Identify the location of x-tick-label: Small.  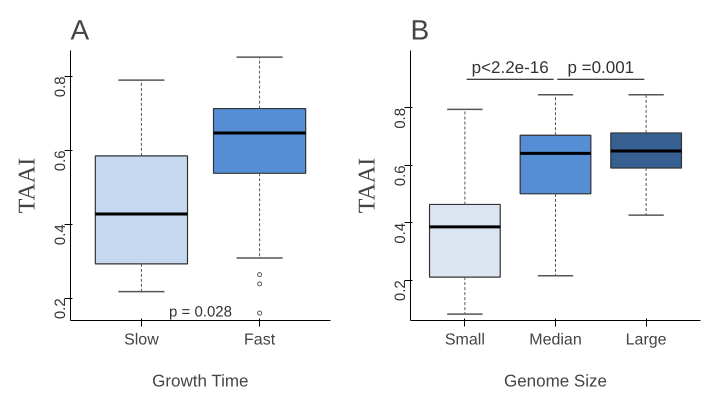
(464, 340).